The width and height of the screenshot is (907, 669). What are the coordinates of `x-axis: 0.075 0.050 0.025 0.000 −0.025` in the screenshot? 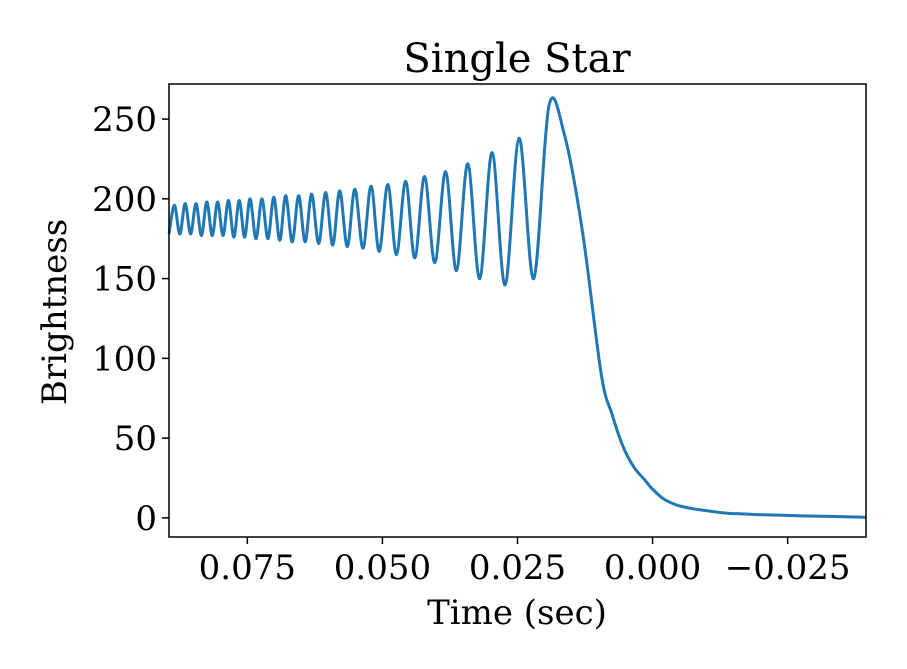 It's located at (525, 562).